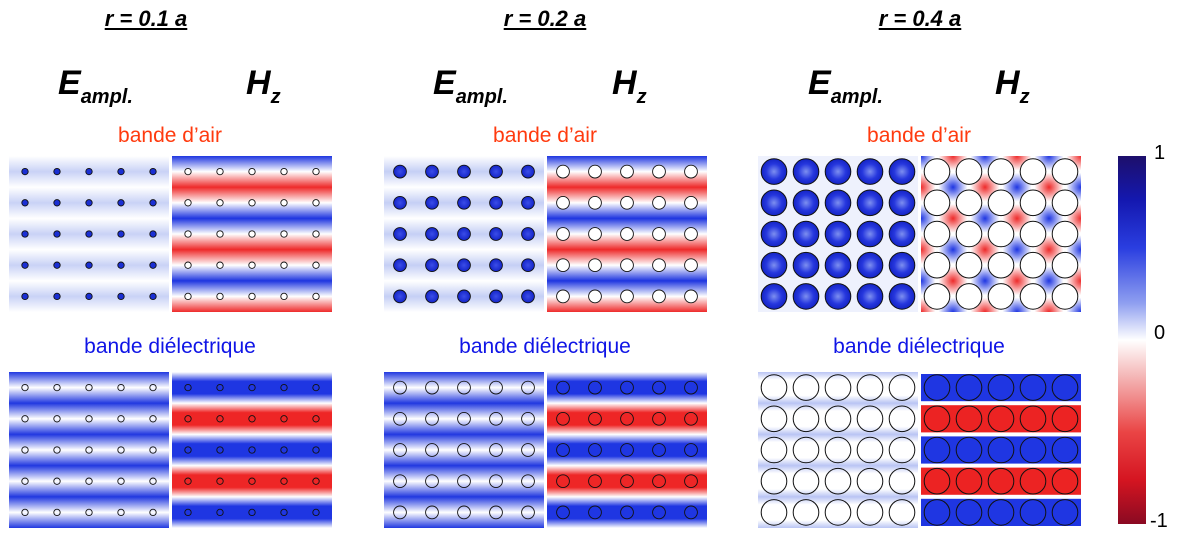  Describe the element at coordinates (1160, 333) in the screenshot. I see `colorbar-mid-label: 0` at that location.